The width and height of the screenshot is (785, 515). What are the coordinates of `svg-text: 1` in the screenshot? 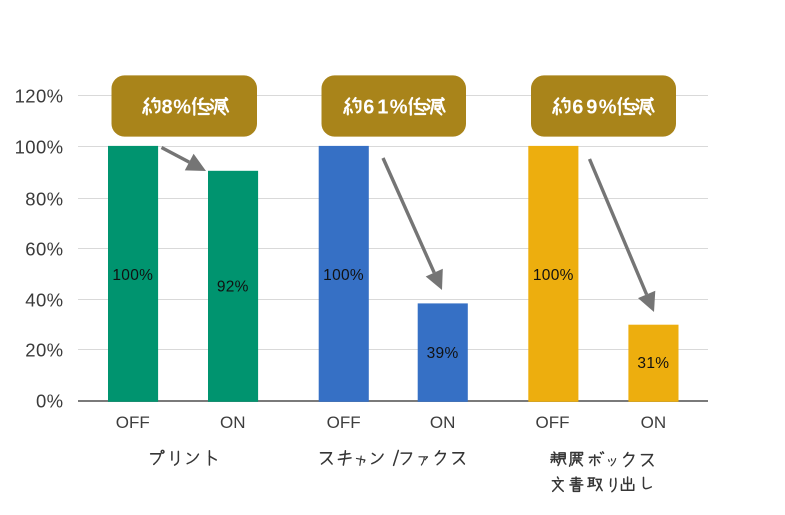 It's located at (382, 108).